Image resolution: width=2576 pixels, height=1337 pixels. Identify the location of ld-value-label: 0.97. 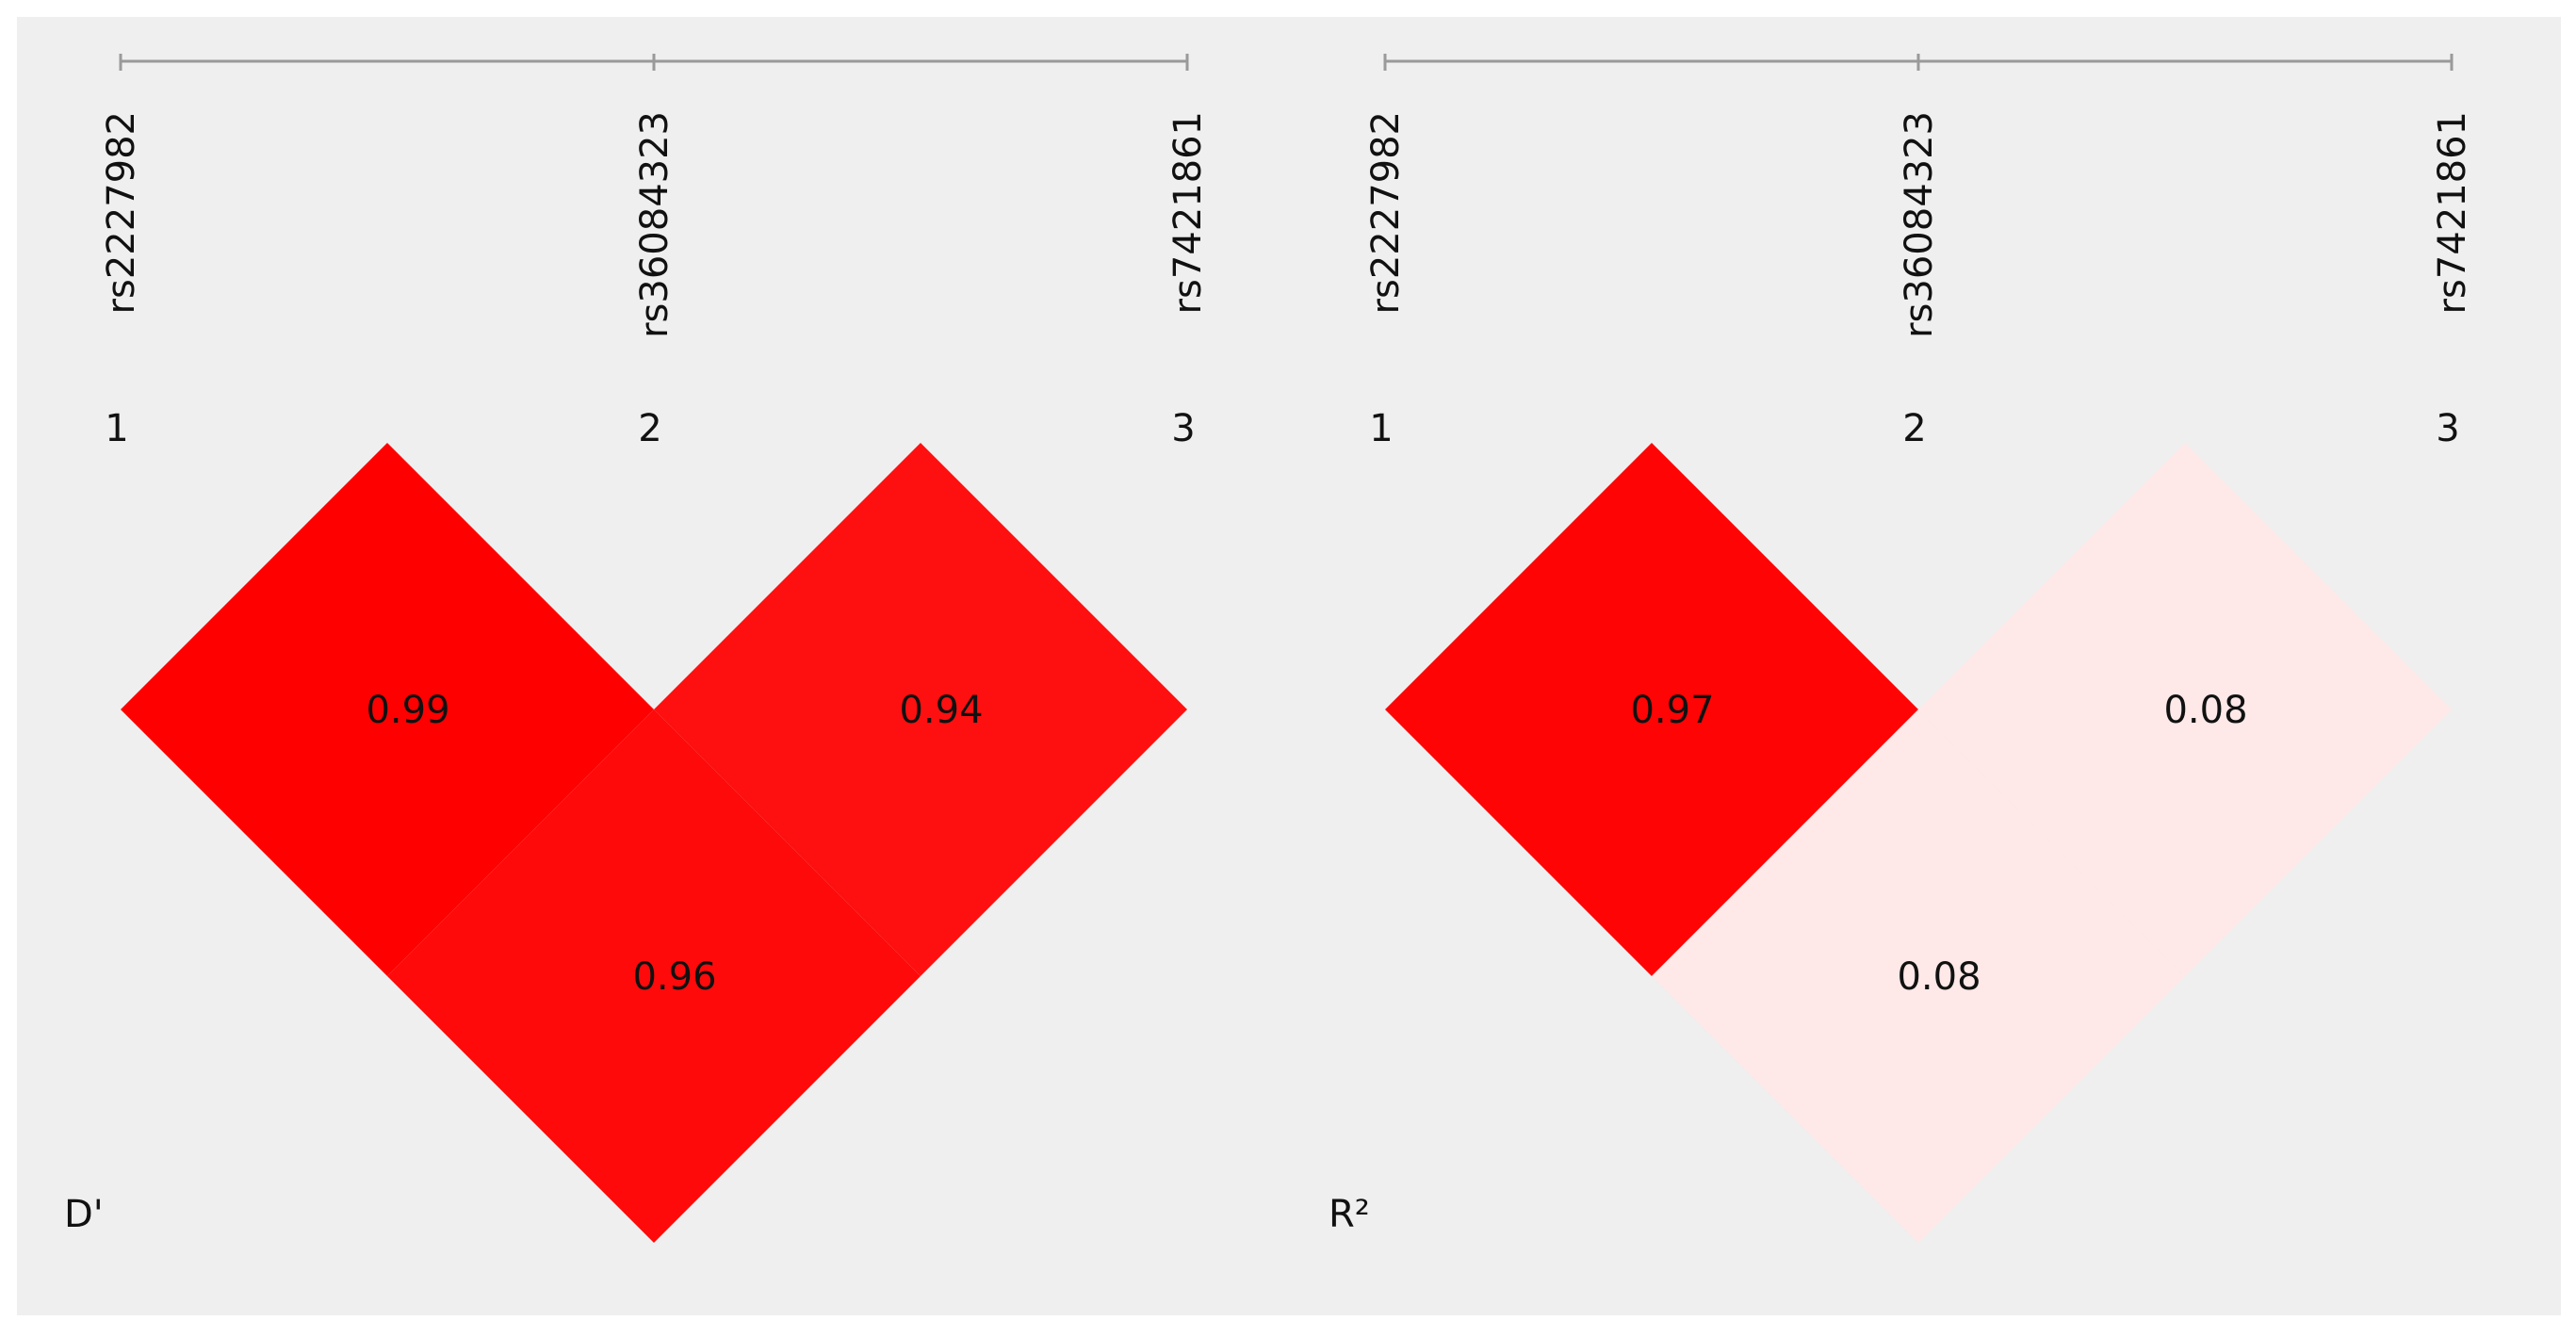
(1672, 710).